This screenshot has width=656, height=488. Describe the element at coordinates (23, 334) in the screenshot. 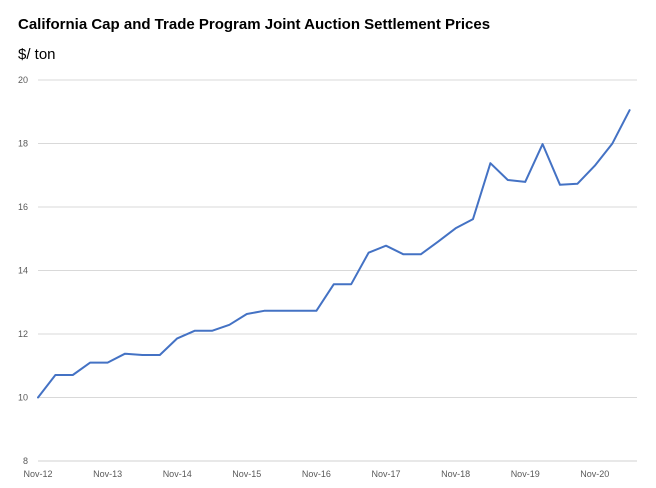

I see `y-tick-label: 12` at that location.